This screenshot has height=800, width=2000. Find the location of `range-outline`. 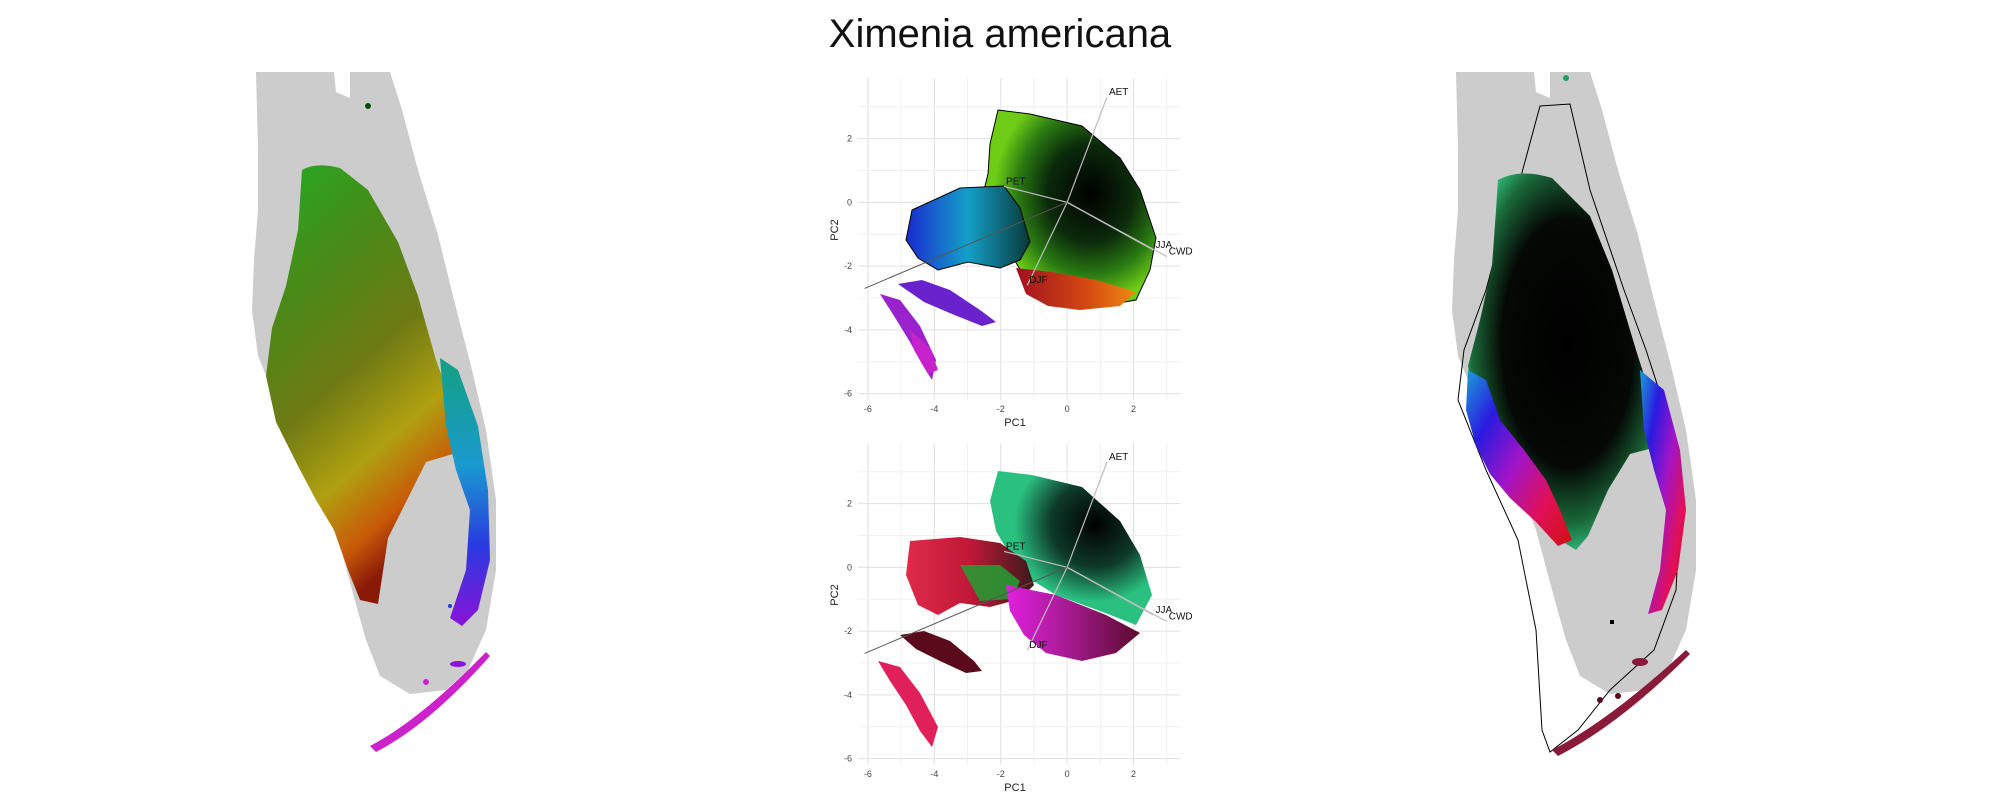

range-outline is located at coordinates (1569, 428).